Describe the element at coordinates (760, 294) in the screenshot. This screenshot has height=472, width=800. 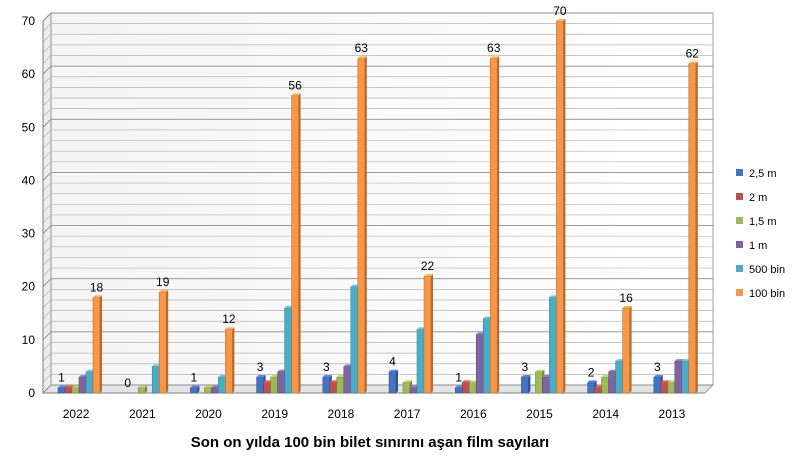
I see `legend-item: 100 bin` at that location.